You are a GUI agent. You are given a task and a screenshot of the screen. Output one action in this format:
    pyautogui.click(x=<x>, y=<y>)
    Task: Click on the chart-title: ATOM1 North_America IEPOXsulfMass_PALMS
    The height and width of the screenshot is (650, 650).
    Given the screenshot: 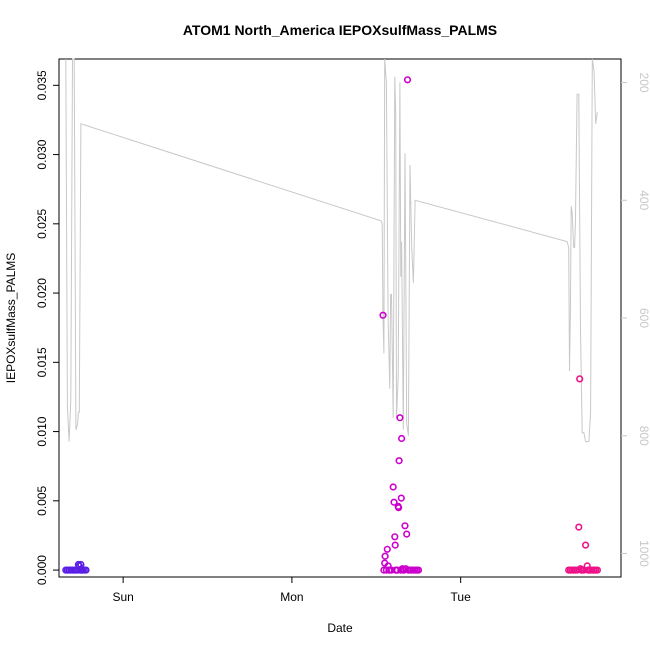 What is the action you would take?
    pyautogui.click(x=340, y=30)
    